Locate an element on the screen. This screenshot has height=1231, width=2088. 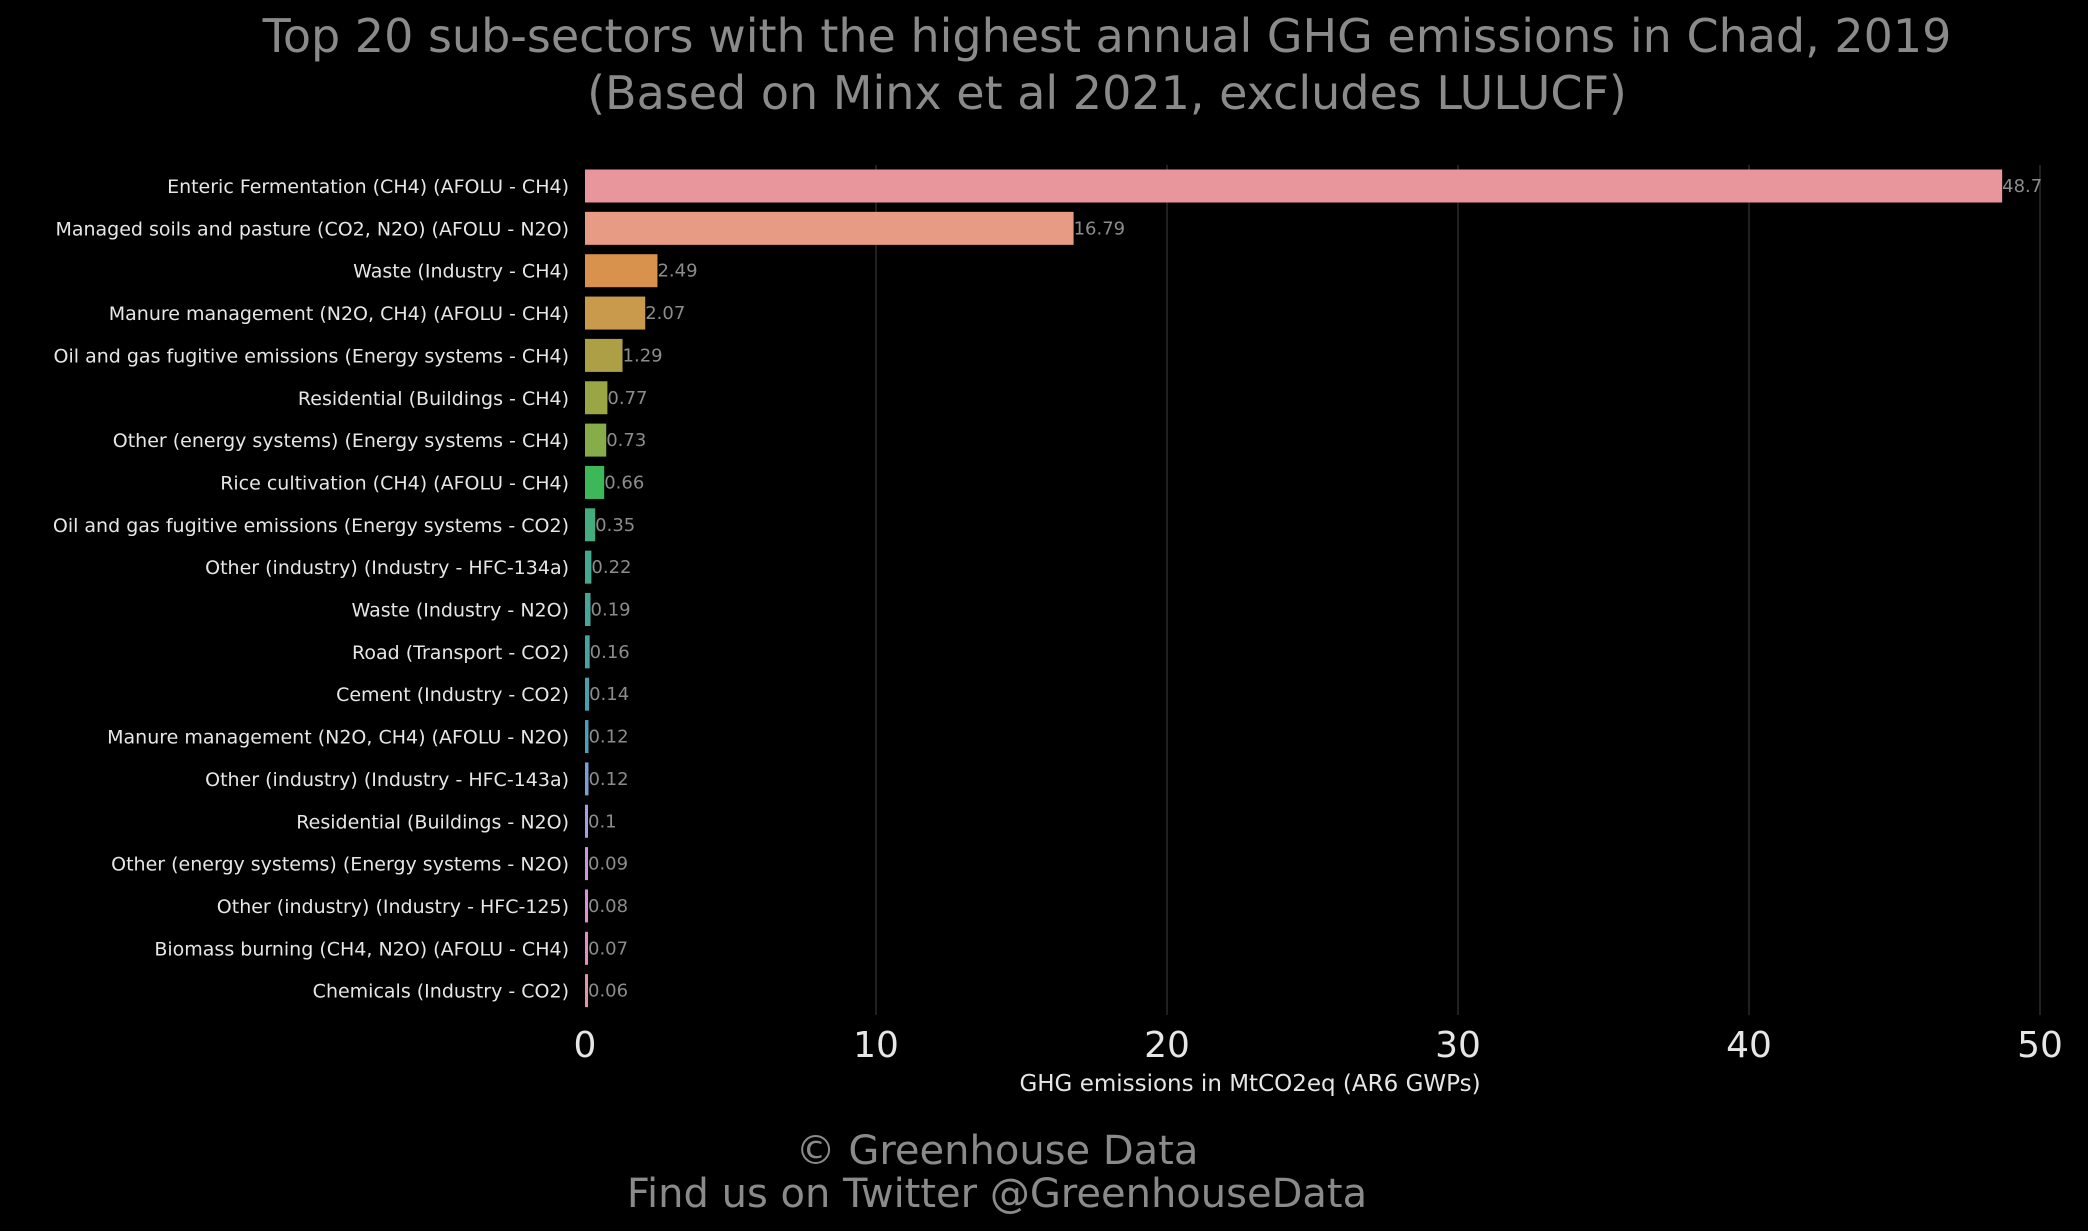
x-tick-label: 40 is located at coordinates (1749, 1045).